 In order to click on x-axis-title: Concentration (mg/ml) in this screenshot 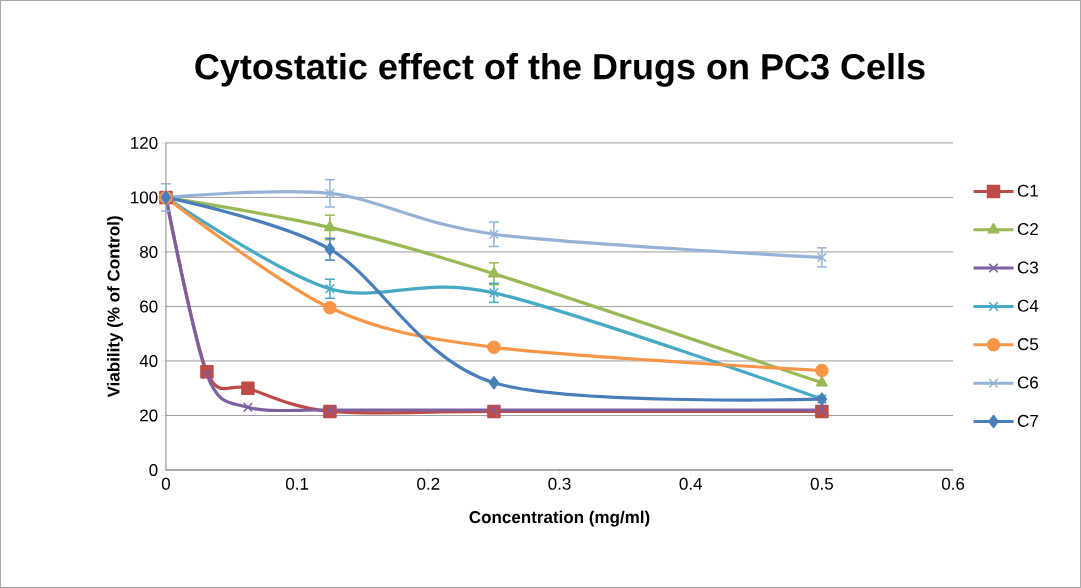, I will do `click(559, 518)`.